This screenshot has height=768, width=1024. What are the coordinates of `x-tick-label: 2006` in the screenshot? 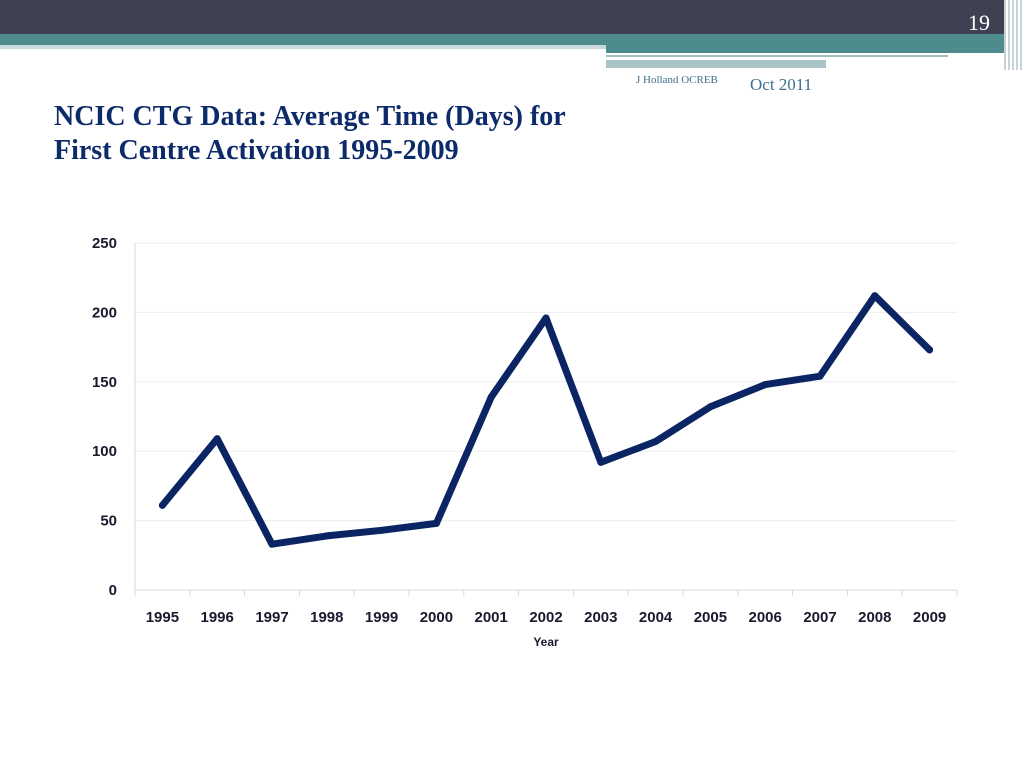 It's located at (765, 617).